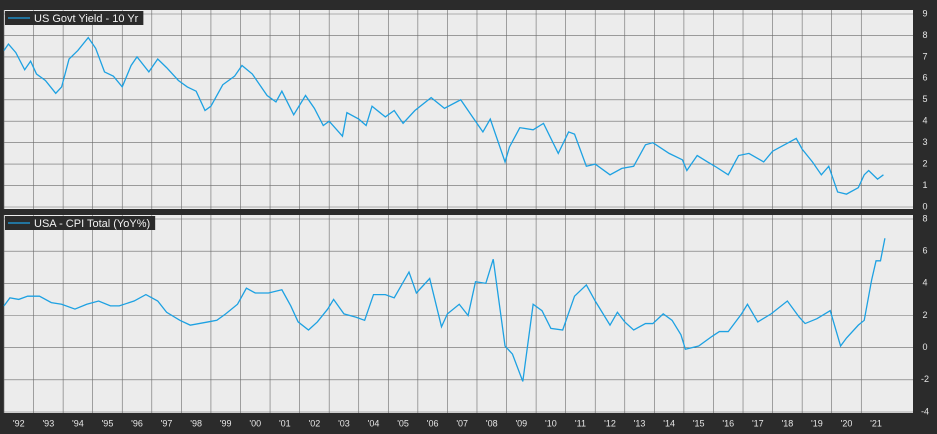  Describe the element at coordinates (92, 224) in the screenshot. I see `legend-label: USA - CPI Total (YoY%)` at that location.